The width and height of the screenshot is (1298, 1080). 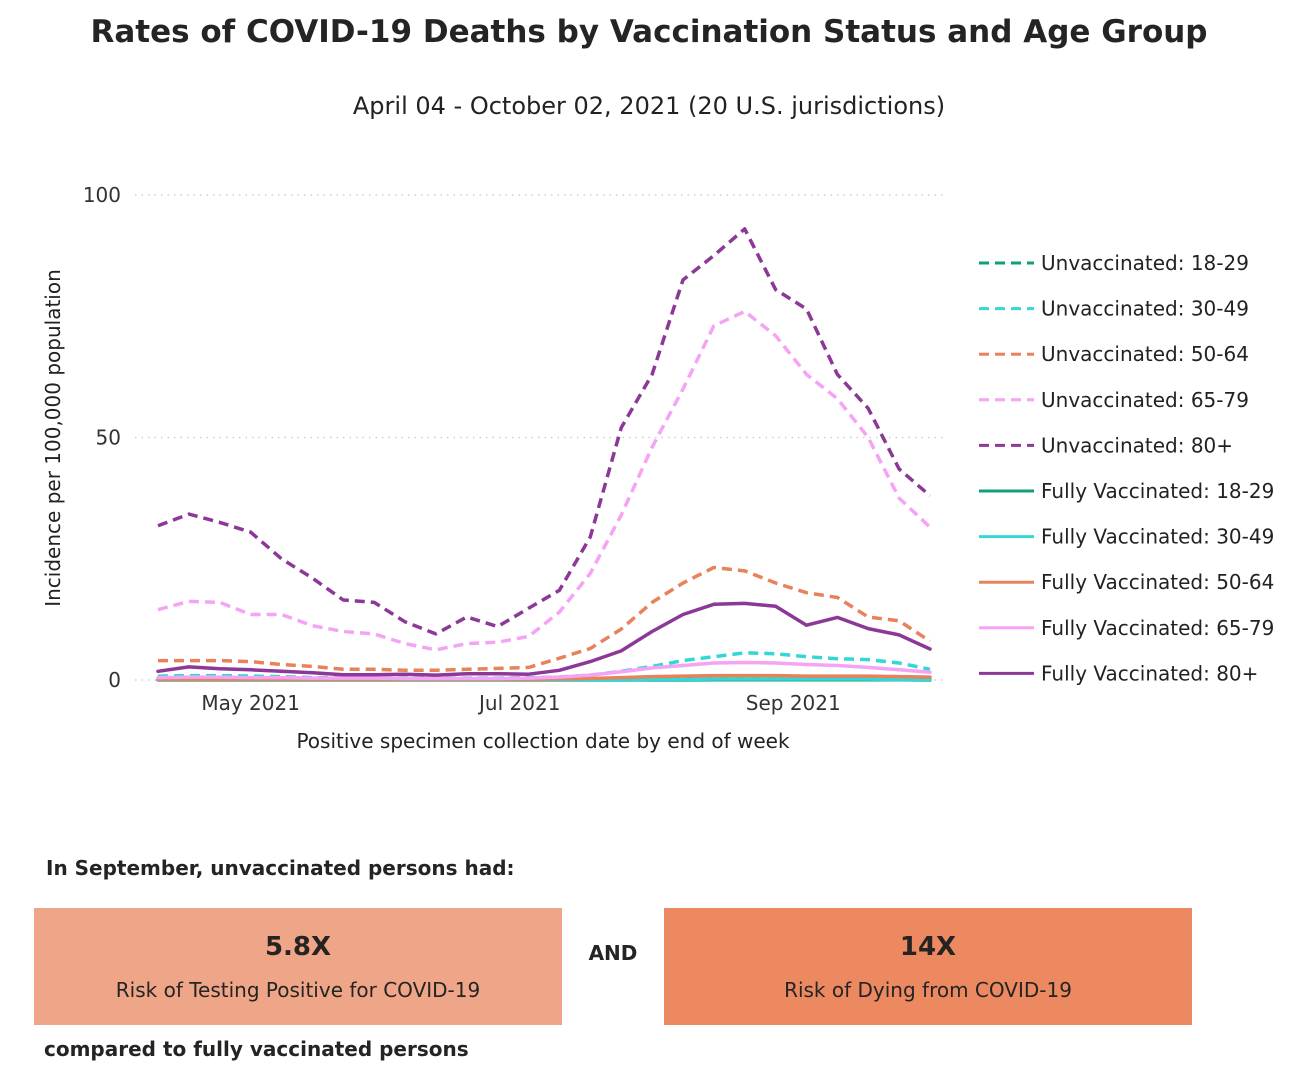 I want to click on legend-entry: Fully Vaccinated: 30-49, so click(x=1157, y=537).